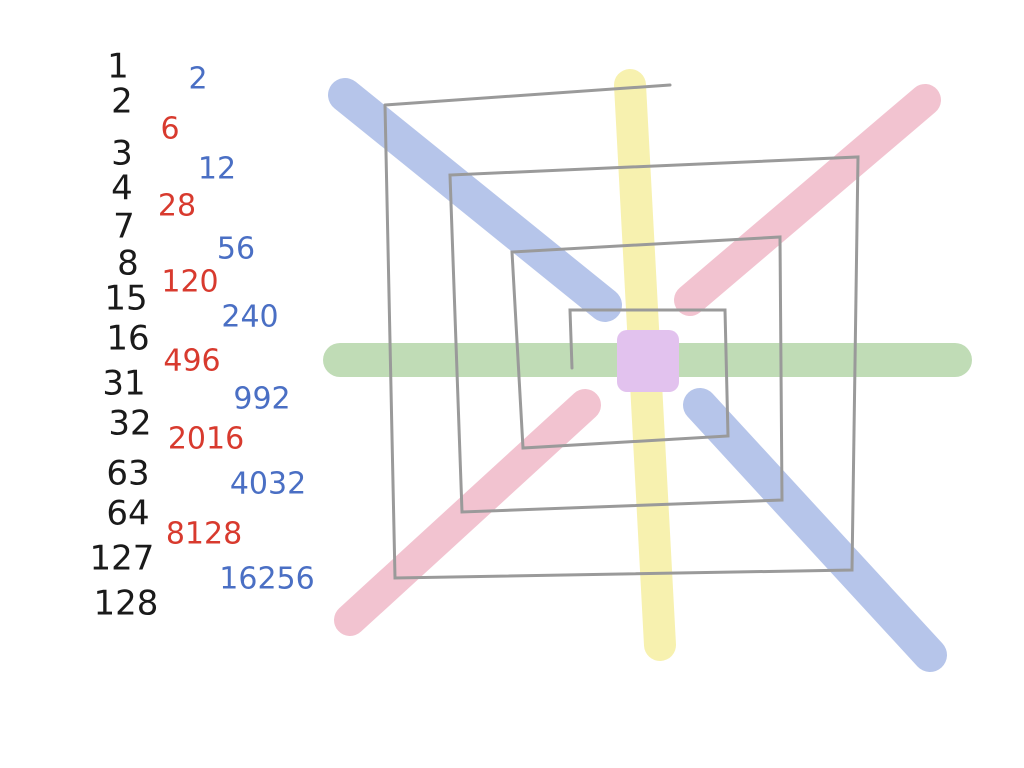 This screenshot has height=768, width=1024. What do you see at coordinates (189, 282) in the screenshot?
I see `red-number: 120` at bounding box center [189, 282].